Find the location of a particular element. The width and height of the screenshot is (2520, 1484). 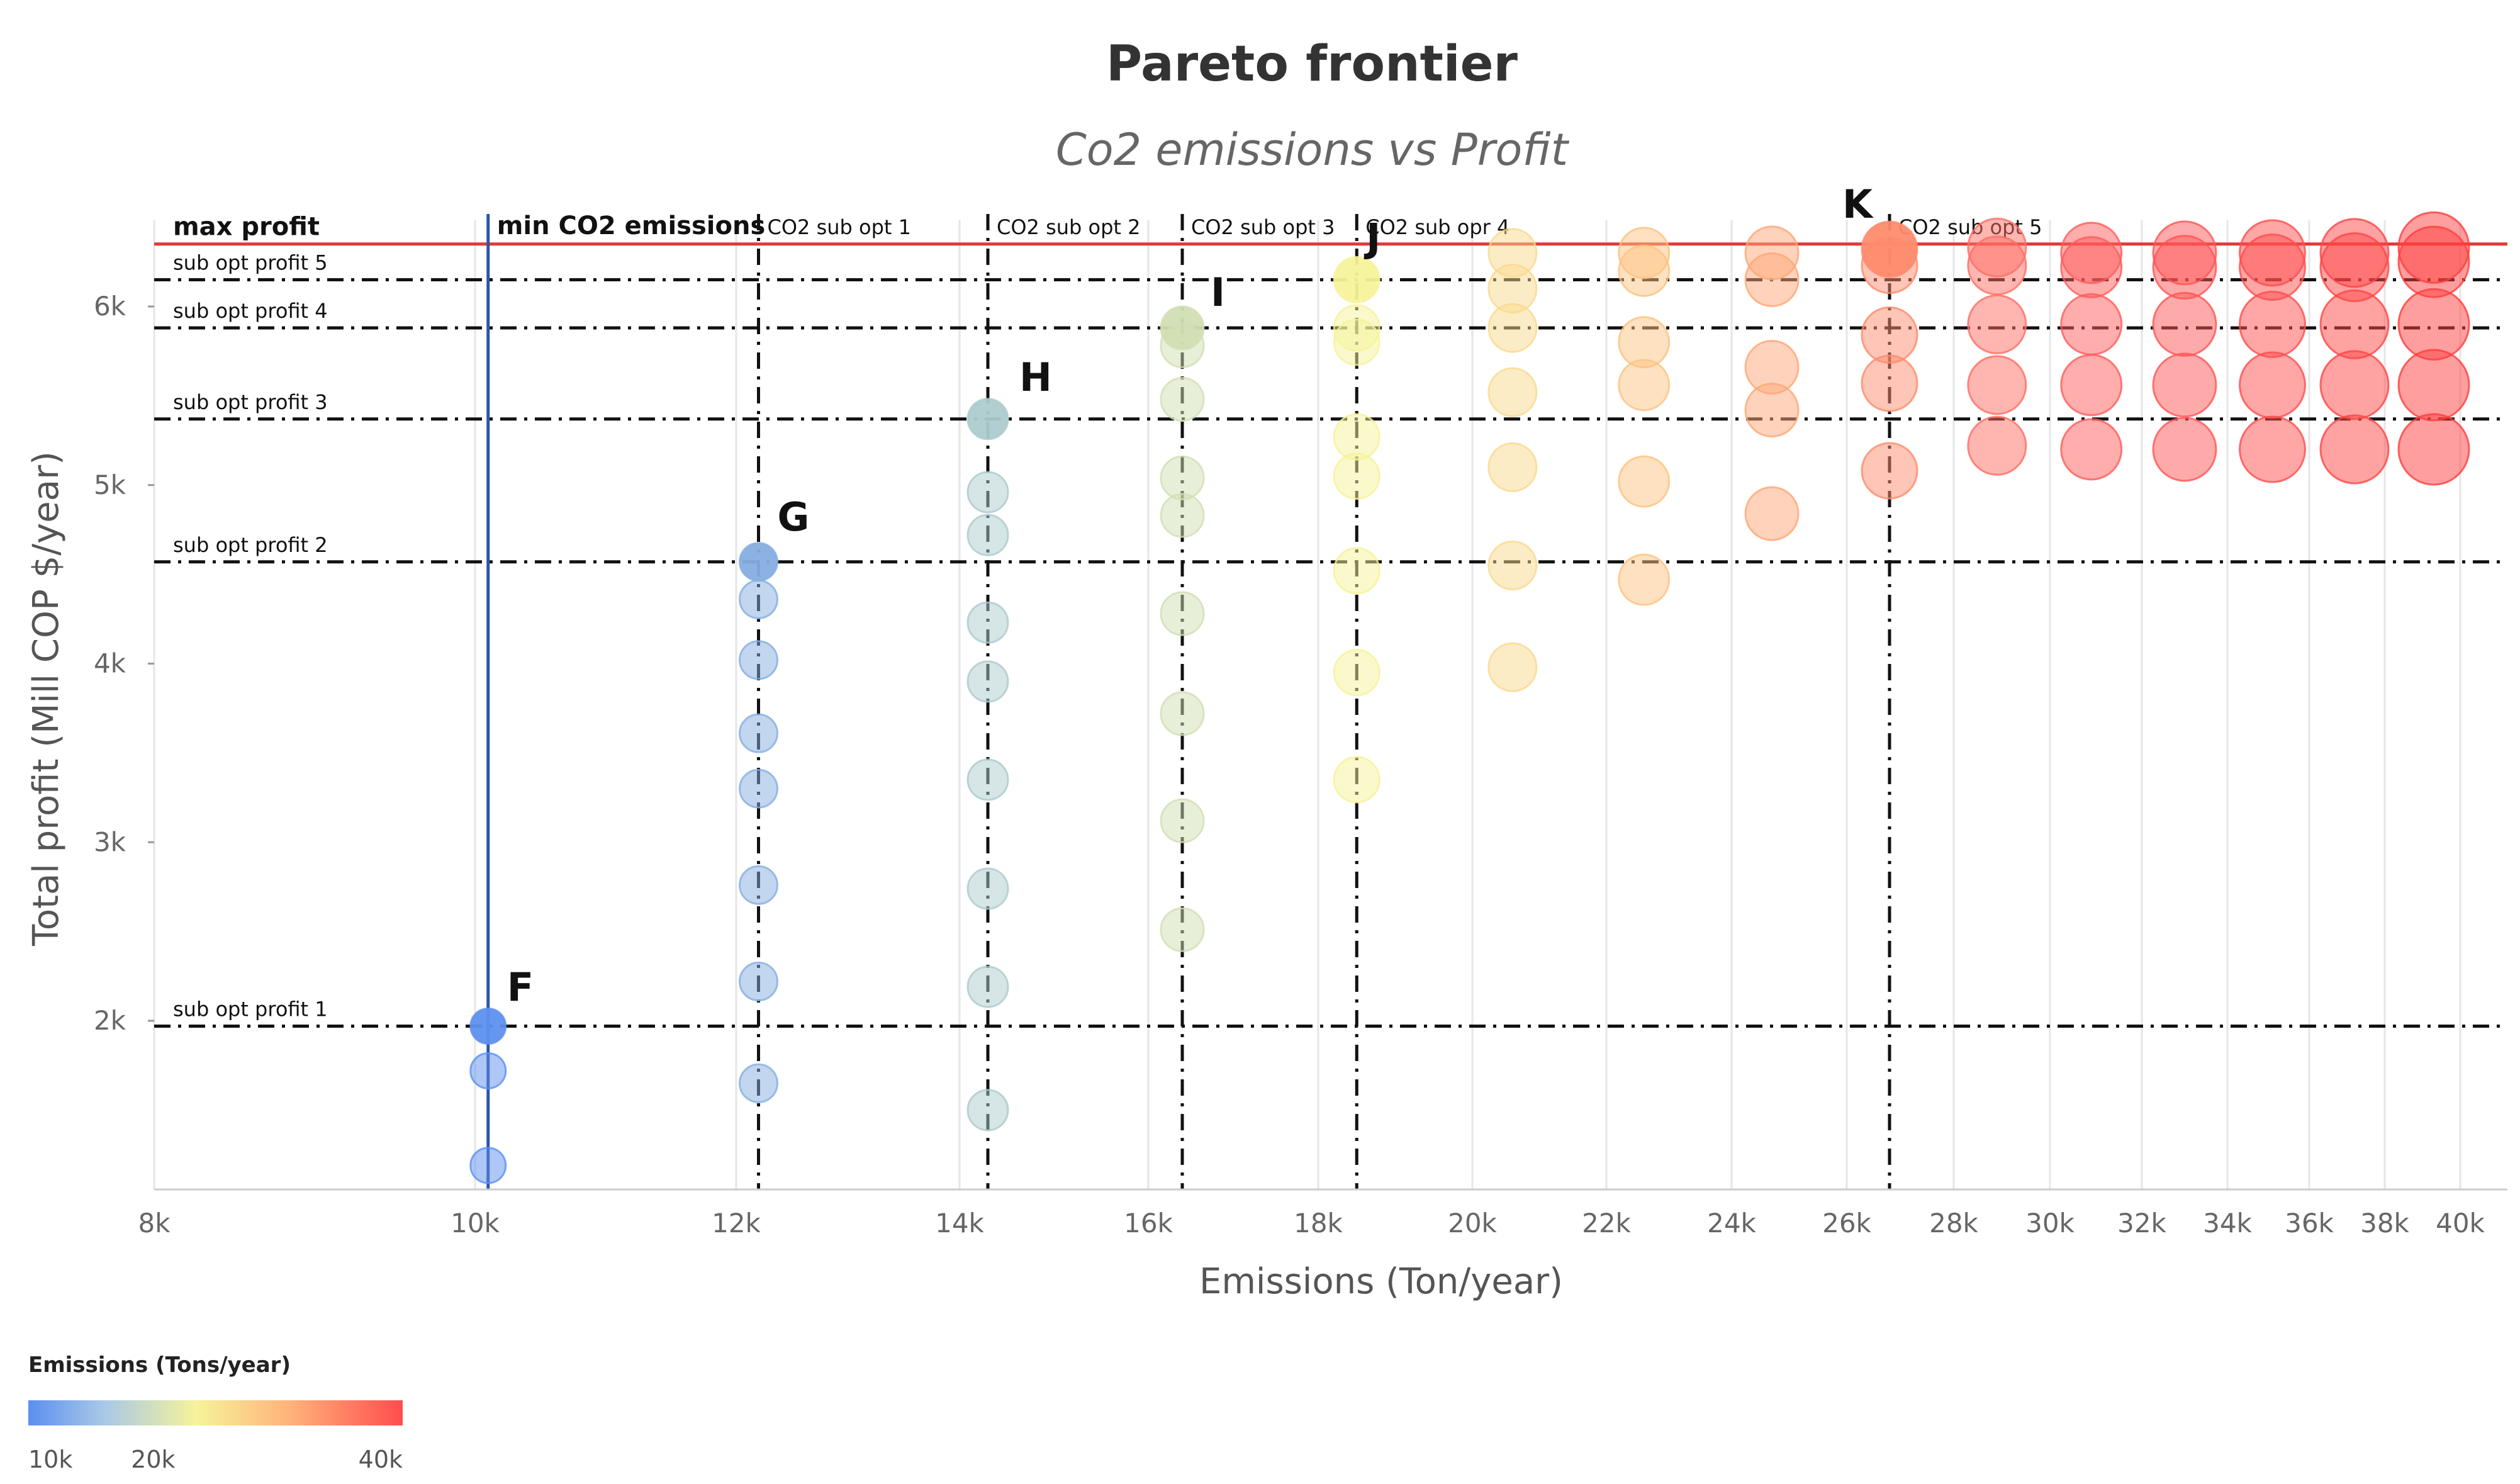

data-point-s2-p6 is located at coordinates (987, 888).